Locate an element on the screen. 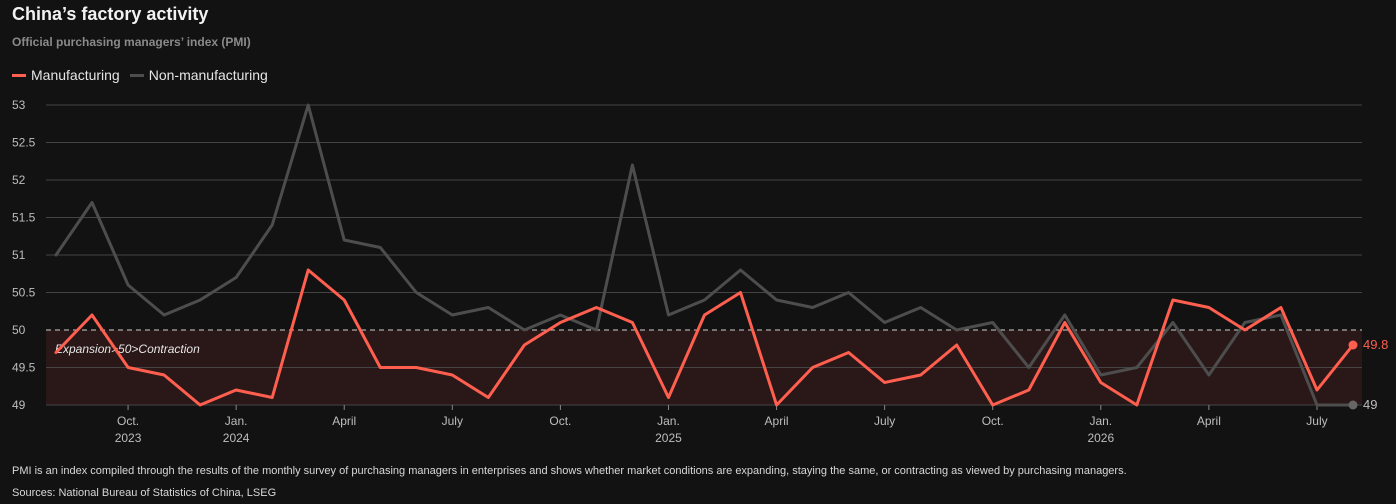  series-end-point-non-manufacturing is located at coordinates (1353, 405).